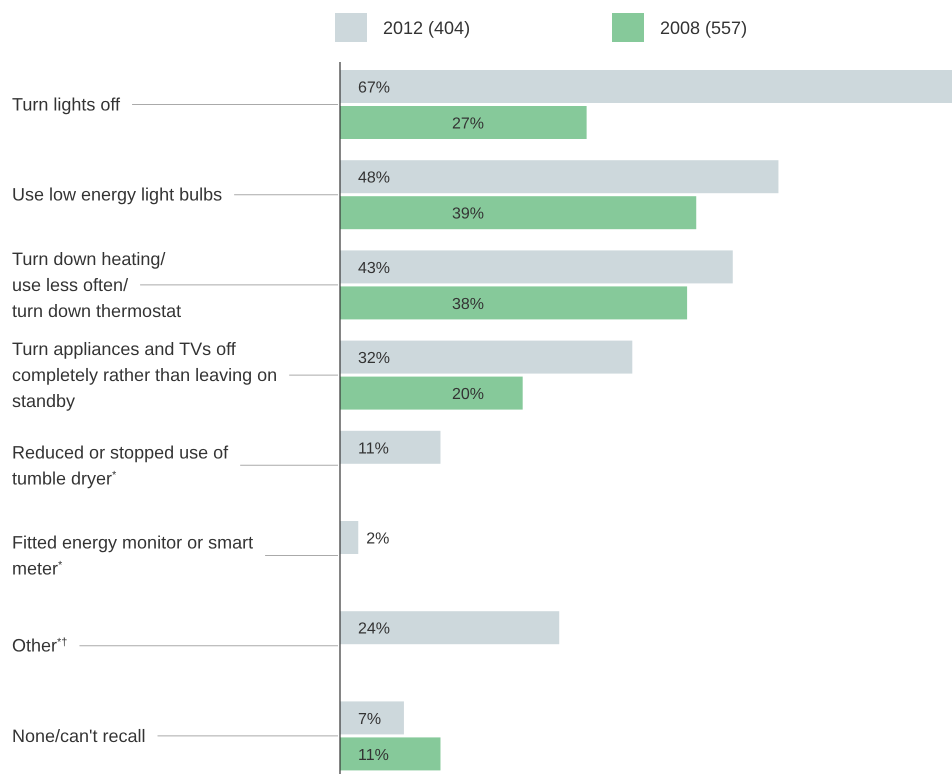 Image resolution: width=952 pixels, height=774 pixels. What do you see at coordinates (79, 736) in the screenshot?
I see `y-tick-label: None/can't recall` at bounding box center [79, 736].